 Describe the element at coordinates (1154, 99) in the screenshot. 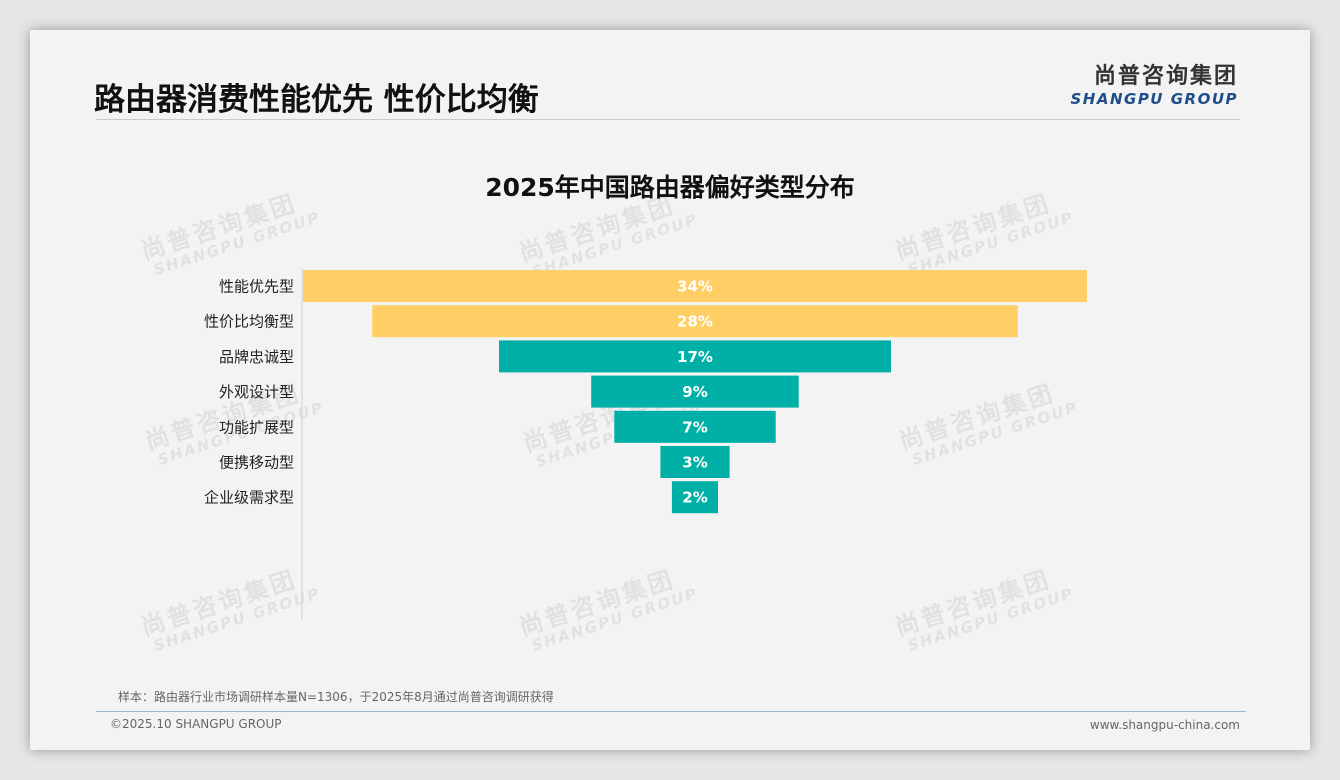

I see `logo-english-name: SHANGPU GROUP` at that location.